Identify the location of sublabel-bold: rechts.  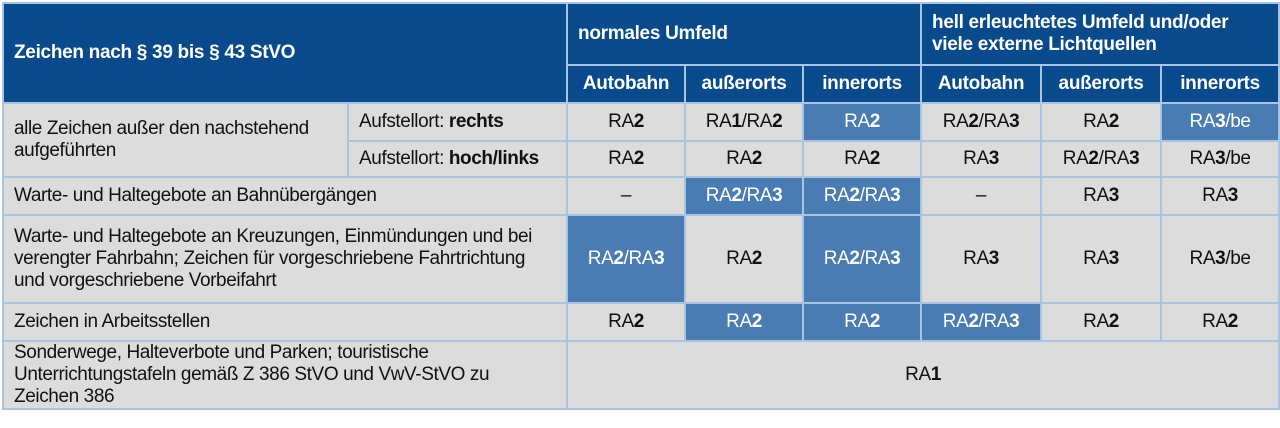
(476, 121).